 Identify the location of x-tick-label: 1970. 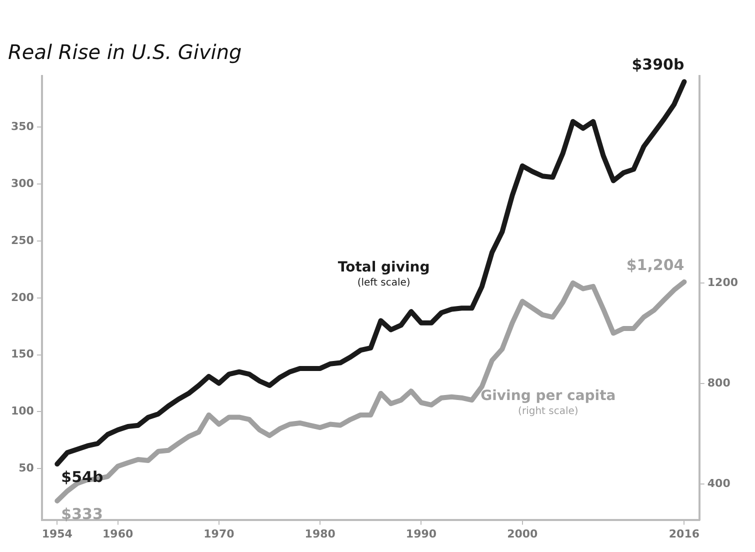
(219, 533).